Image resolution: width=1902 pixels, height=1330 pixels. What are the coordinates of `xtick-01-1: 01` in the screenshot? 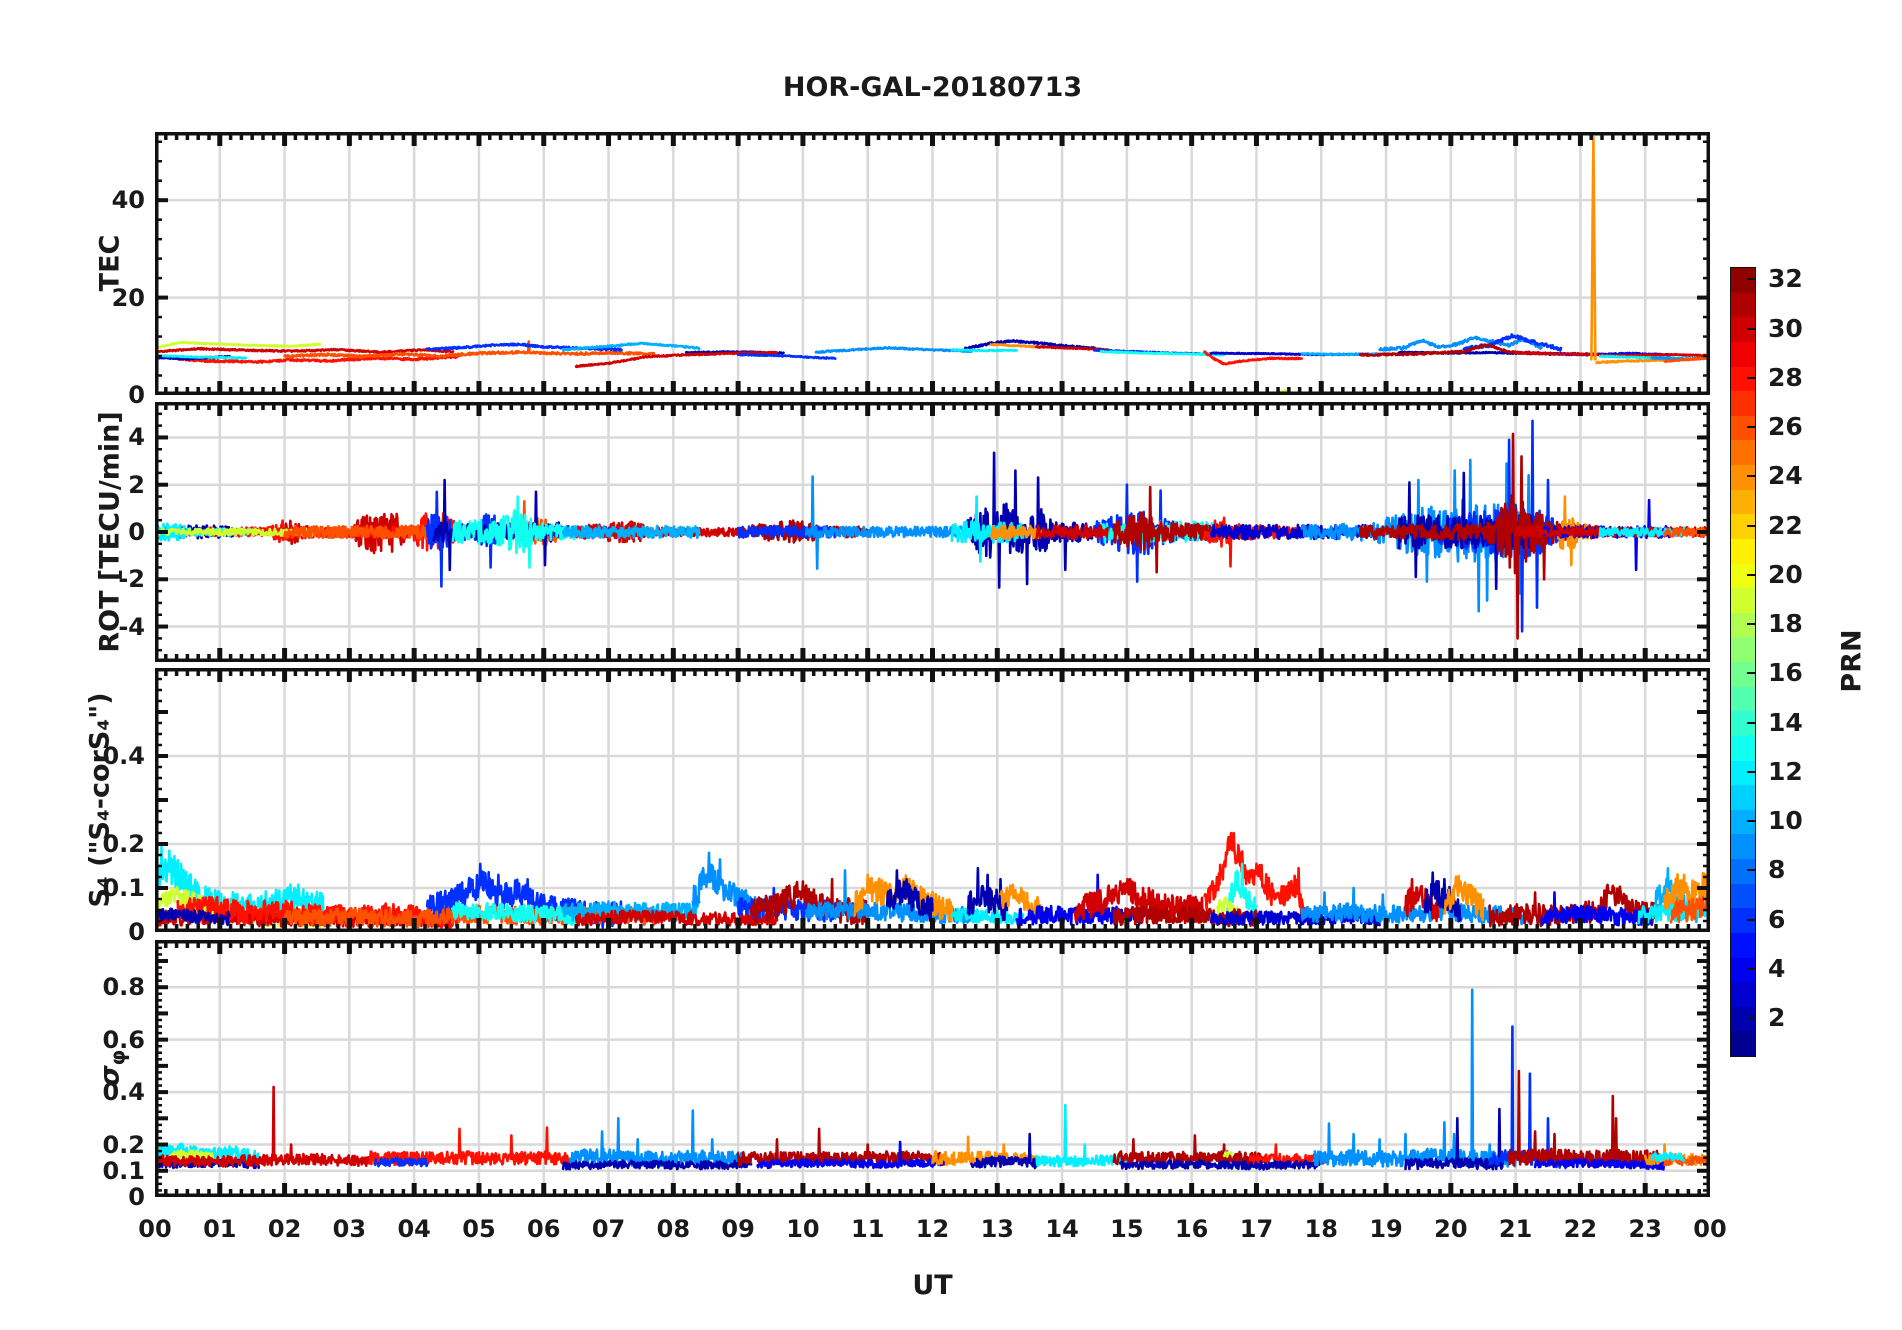 It's located at (220, 1229).